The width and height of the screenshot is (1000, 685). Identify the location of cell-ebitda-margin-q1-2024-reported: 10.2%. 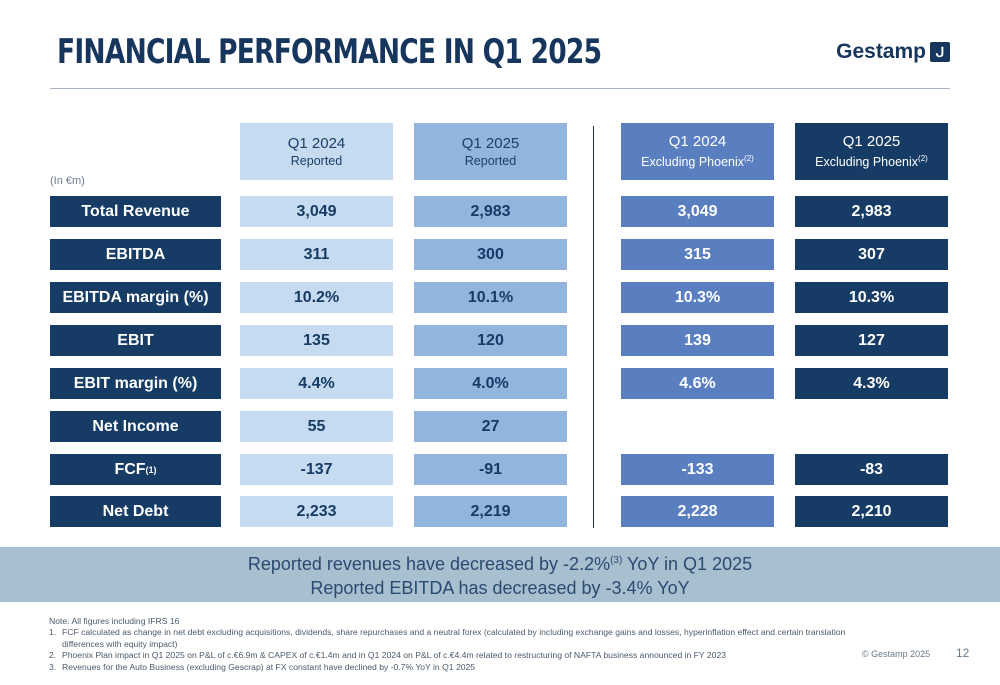
(316, 297).